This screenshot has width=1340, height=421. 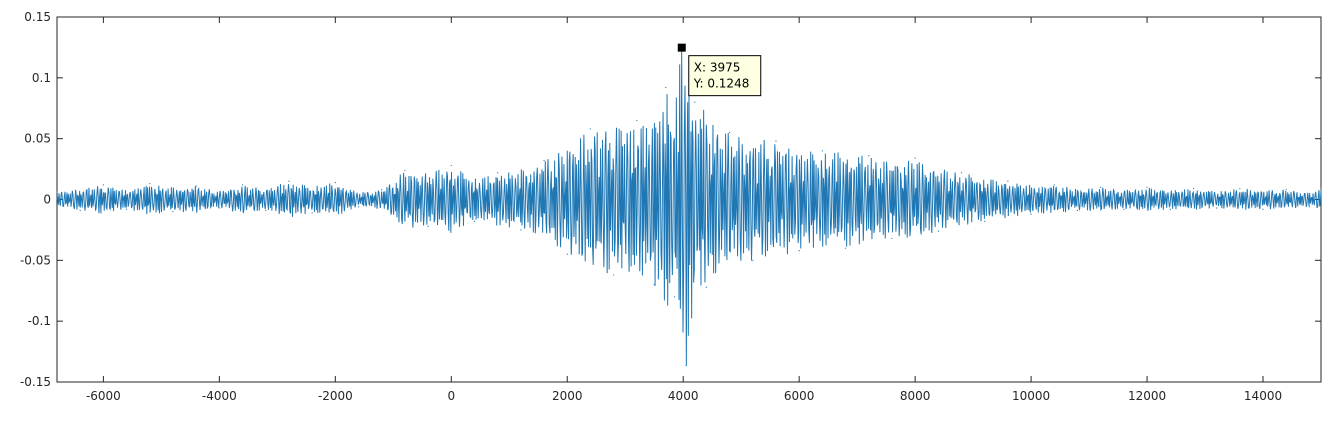 I want to click on y-tick-label: 0.1, so click(x=41, y=78).